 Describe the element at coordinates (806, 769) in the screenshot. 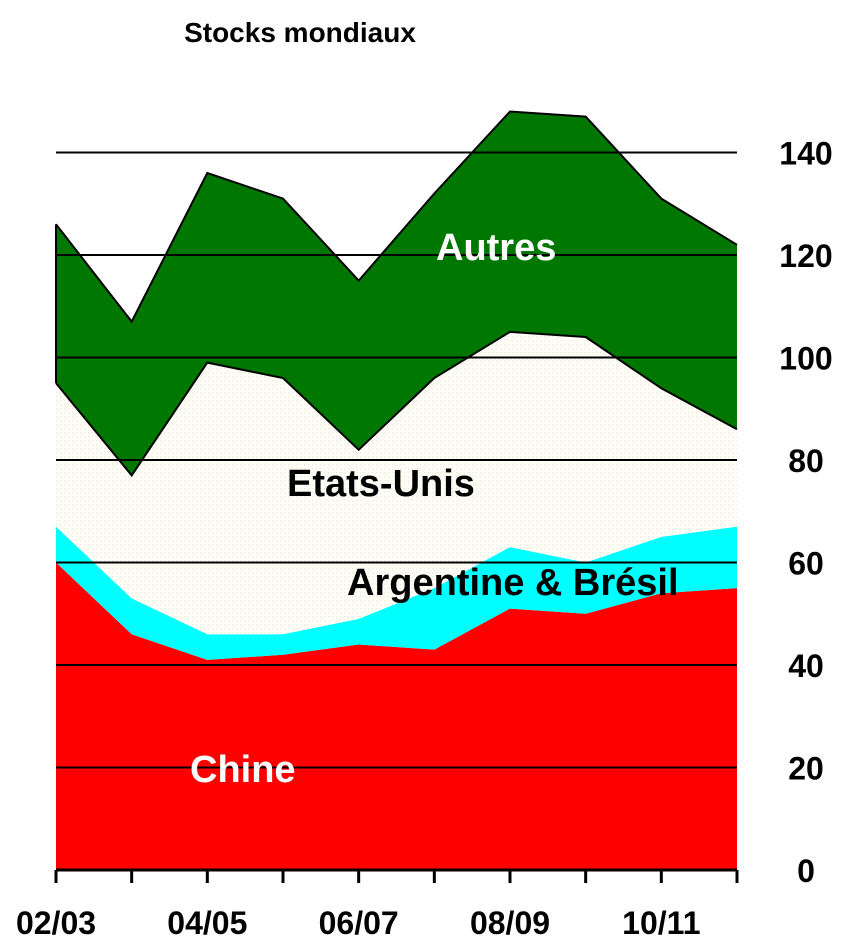

I see `y-tick-label: 20` at that location.